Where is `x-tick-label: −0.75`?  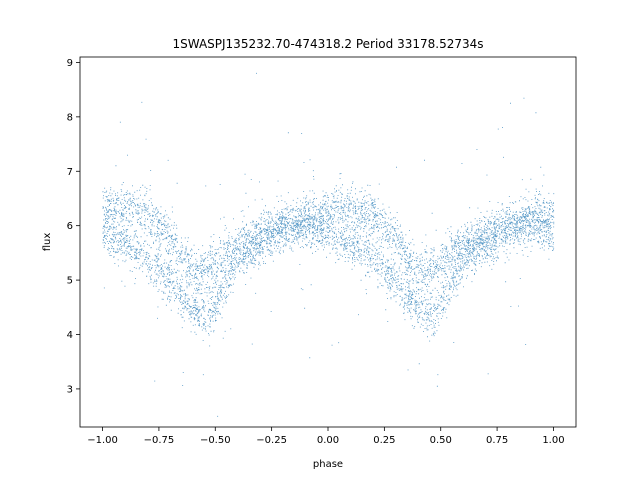 x-tick-label: −0.75 is located at coordinates (159, 440).